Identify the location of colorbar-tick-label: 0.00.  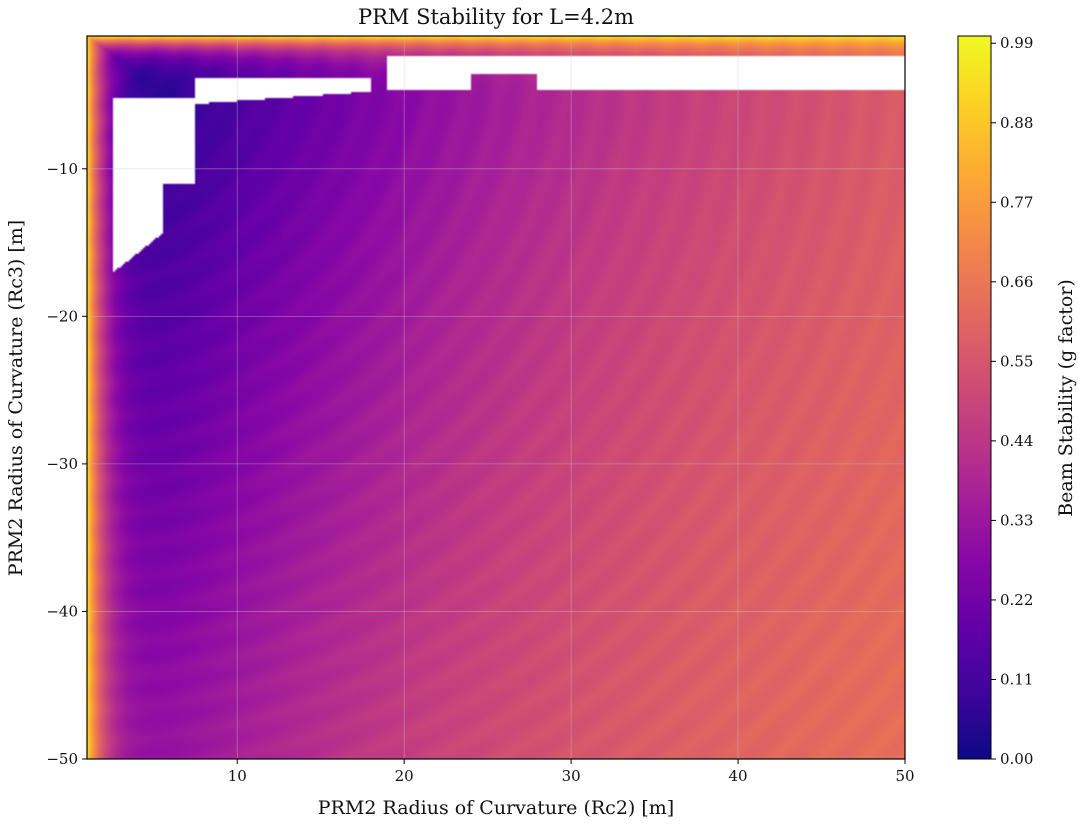
(1016, 759).